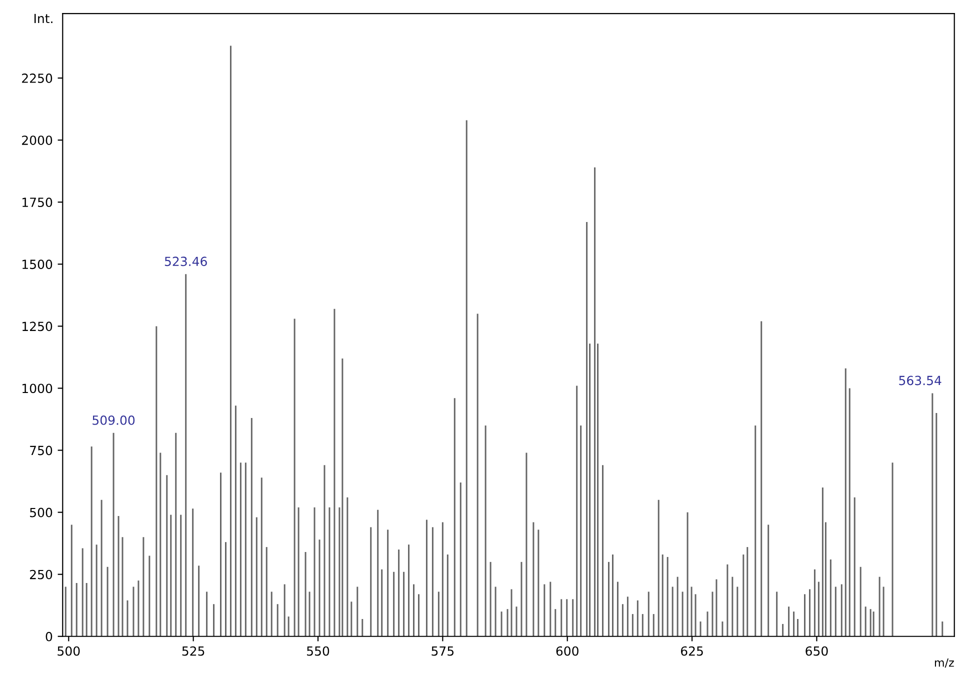  What do you see at coordinates (920, 381) in the screenshot?
I see `annotation: 563.54` at bounding box center [920, 381].